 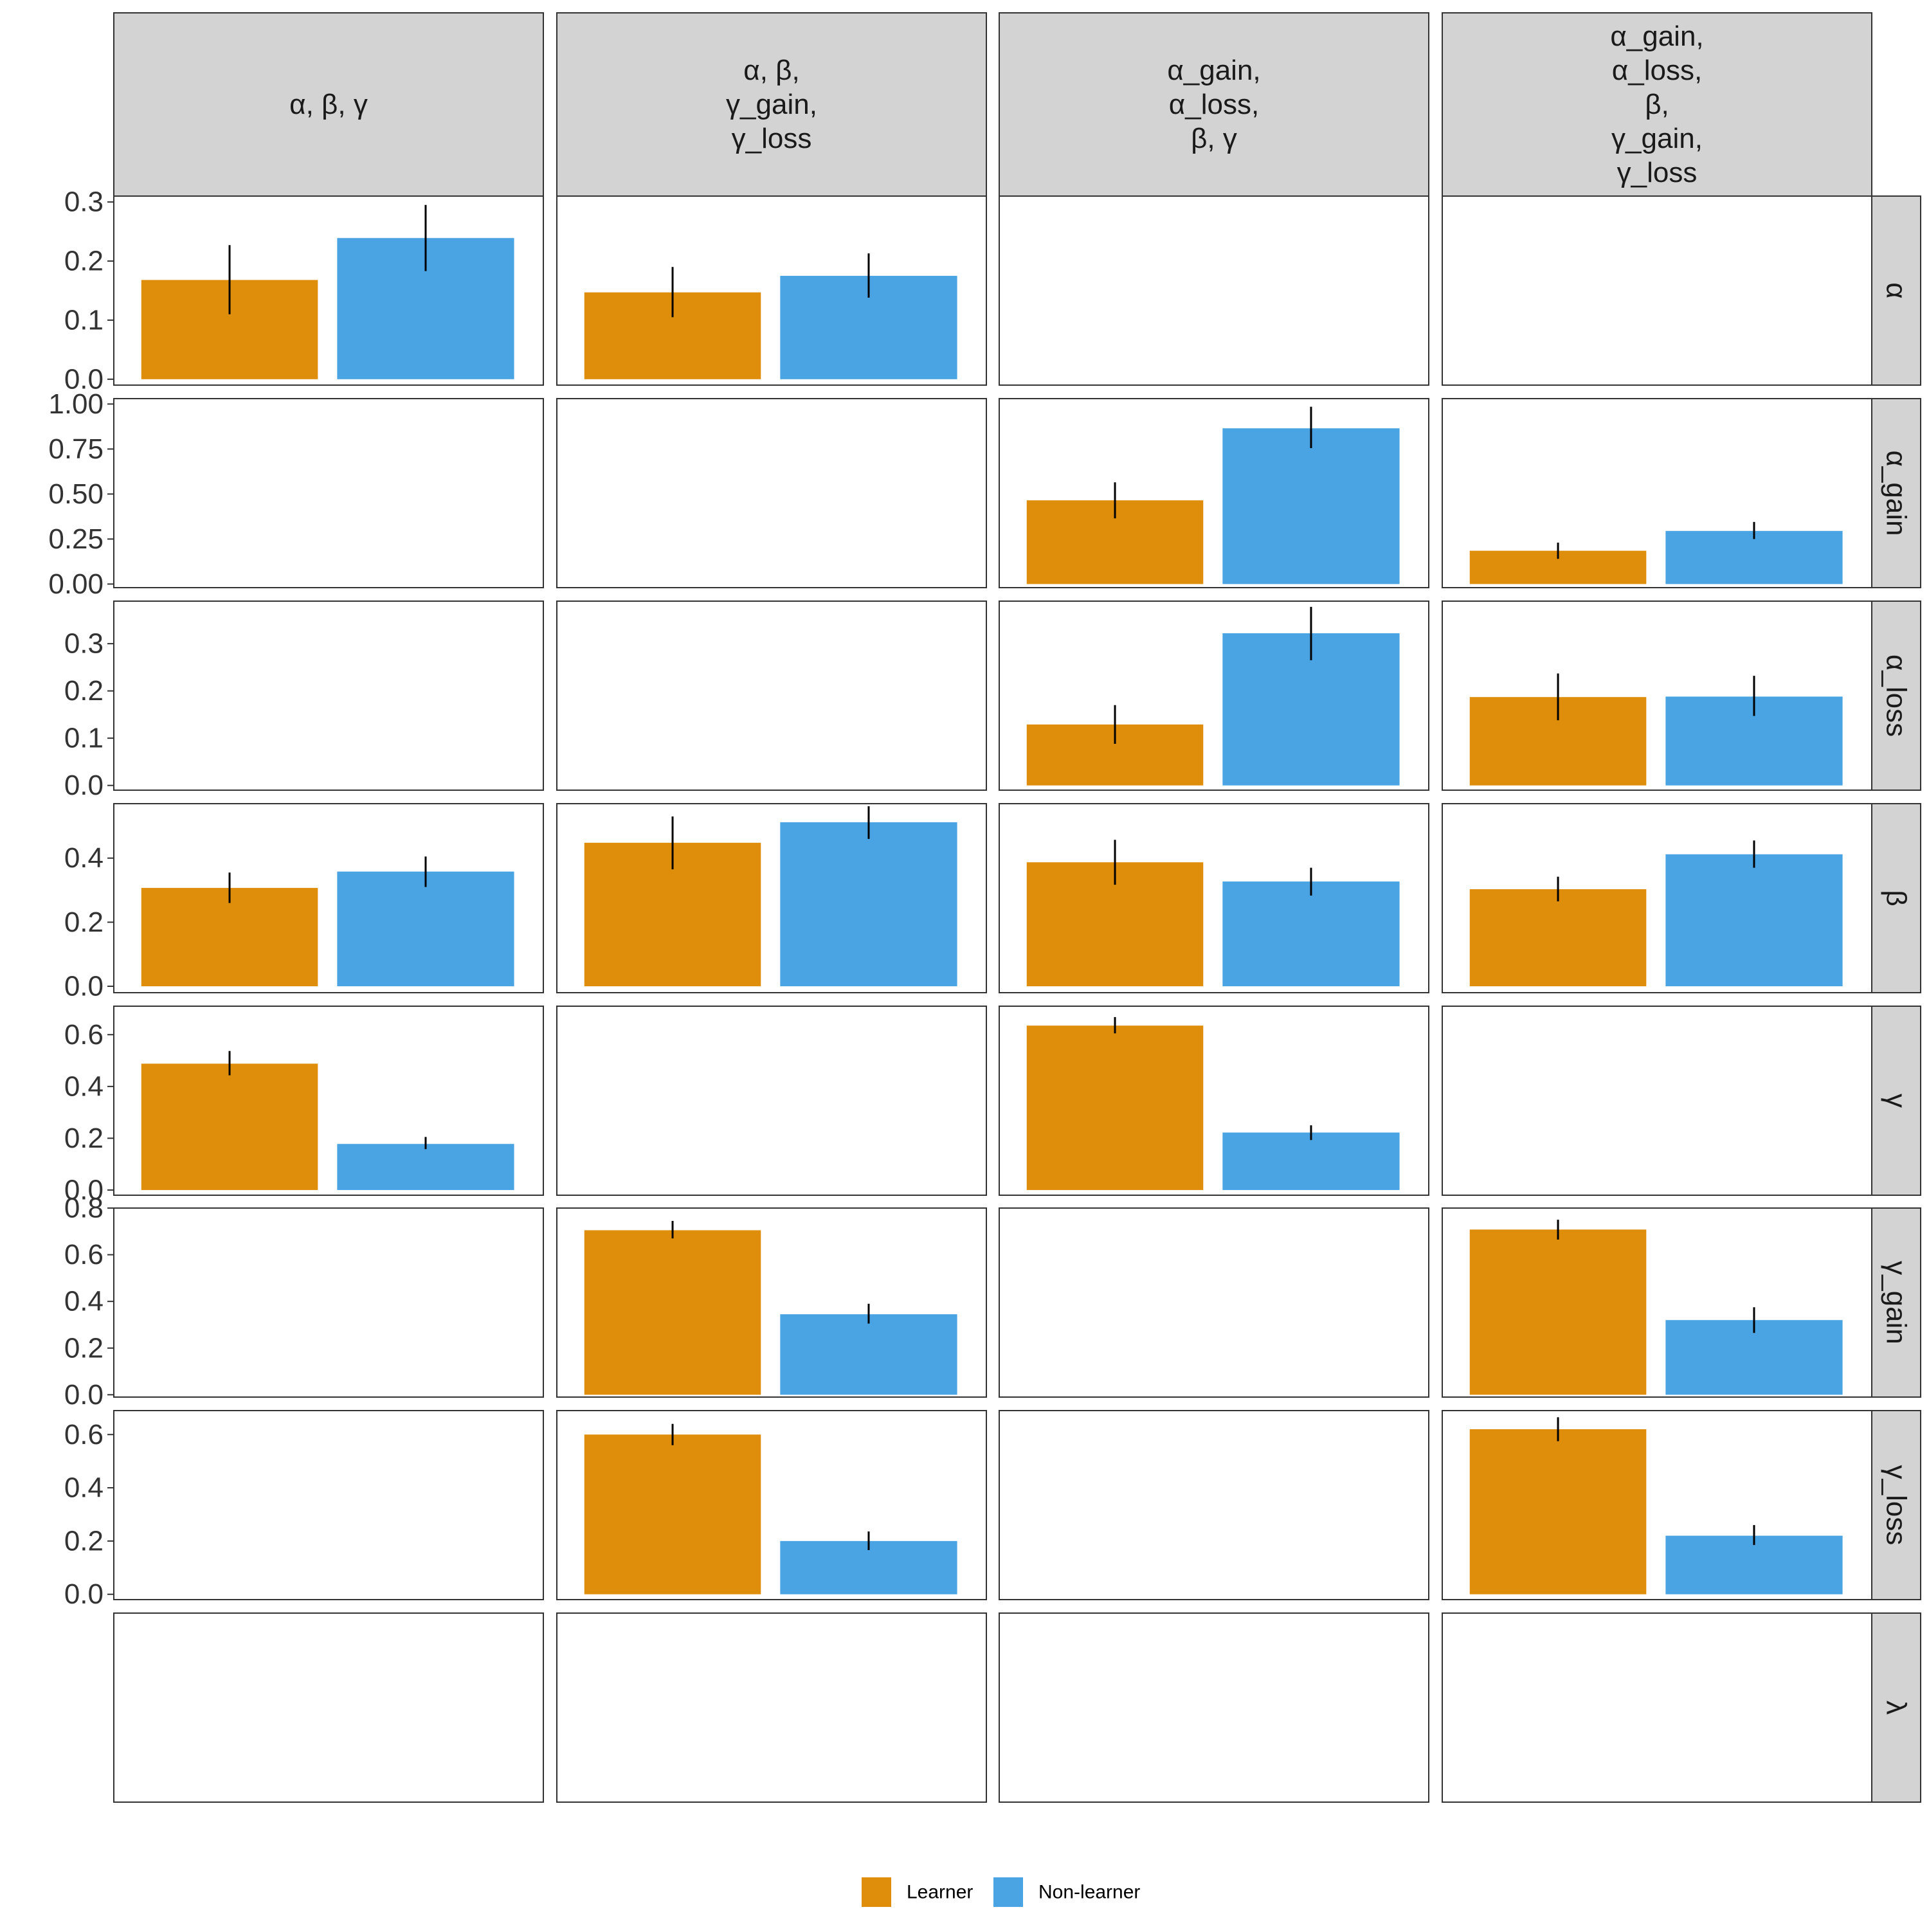 I want to click on y-tick-label: 0.00, so click(x=76, y=584).